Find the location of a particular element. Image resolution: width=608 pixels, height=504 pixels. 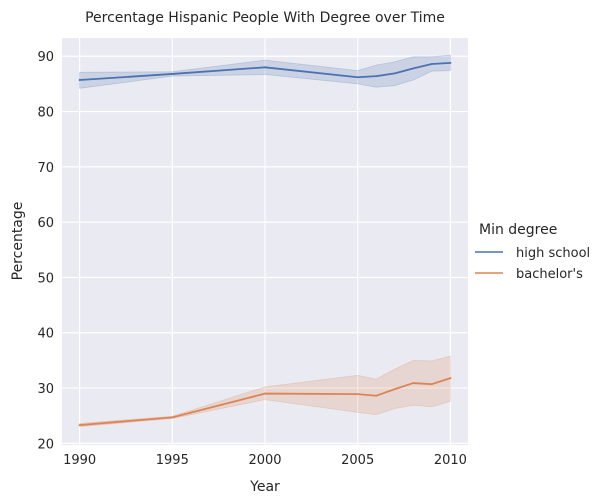

x-axis-label: Year is located at coordinates (264, 487).